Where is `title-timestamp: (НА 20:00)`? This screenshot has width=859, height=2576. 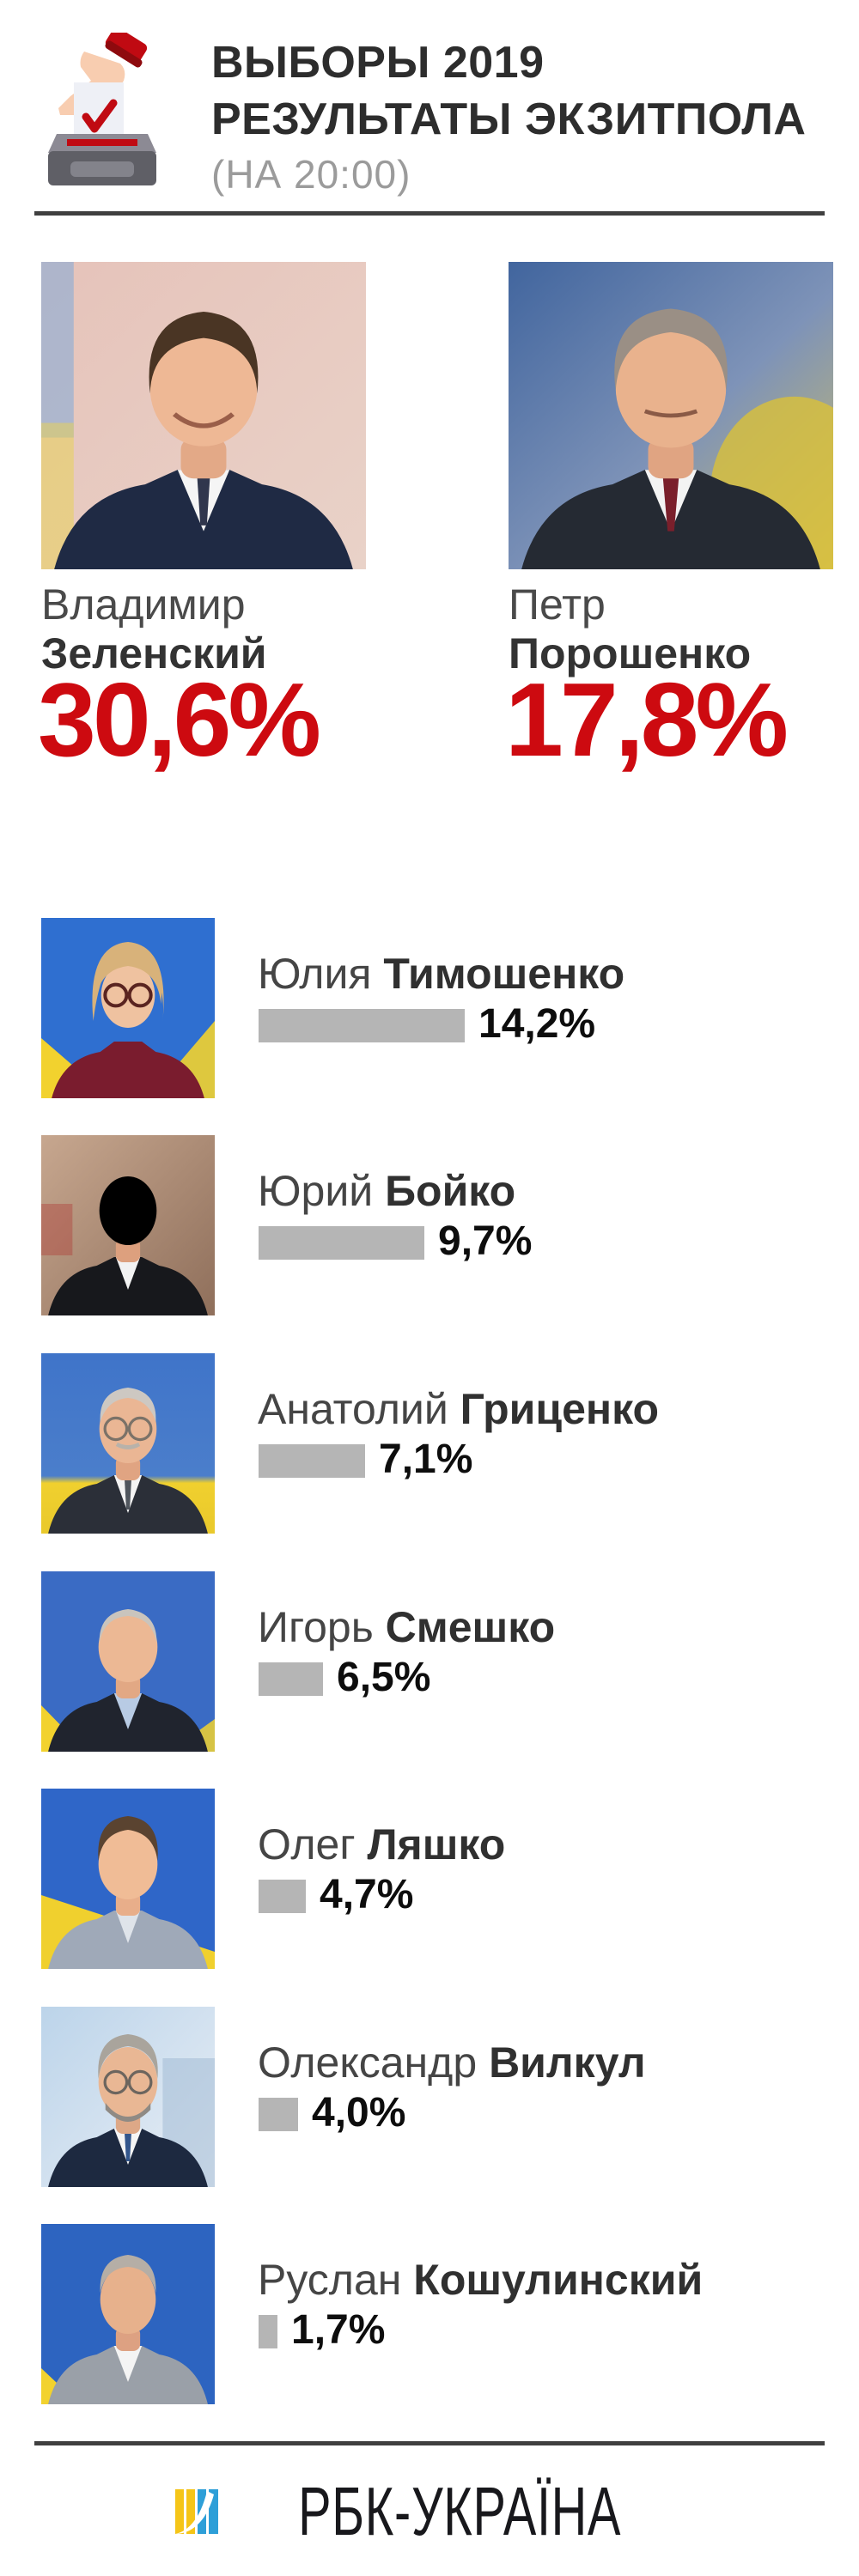 title-timestamp: (НА 20:00) is located at coordinates (311, 175).